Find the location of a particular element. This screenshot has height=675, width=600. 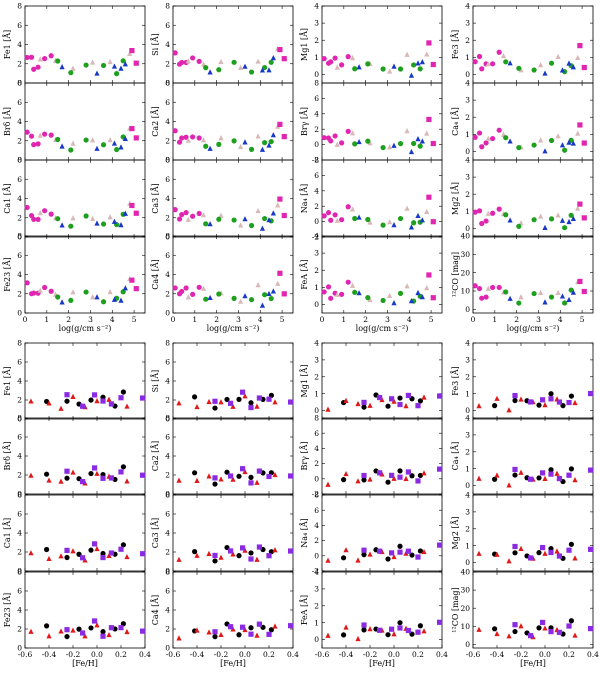

y-axis-label: Fe3 [Å] is located at coordinates (455, 381).